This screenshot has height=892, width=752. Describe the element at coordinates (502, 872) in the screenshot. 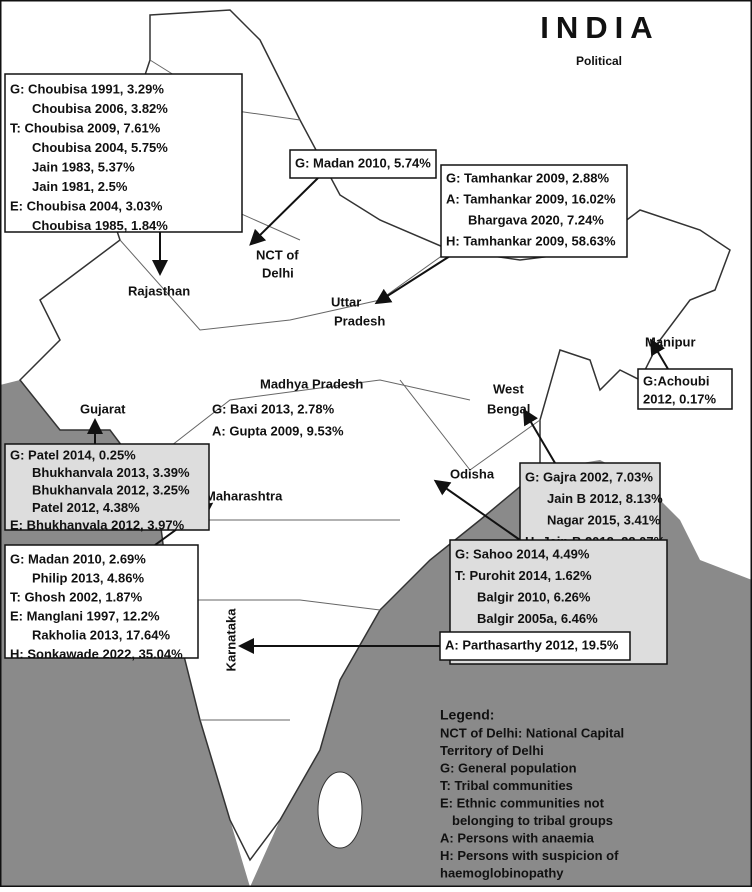

I see `legend-line: haemoglobinopathy` at that location.